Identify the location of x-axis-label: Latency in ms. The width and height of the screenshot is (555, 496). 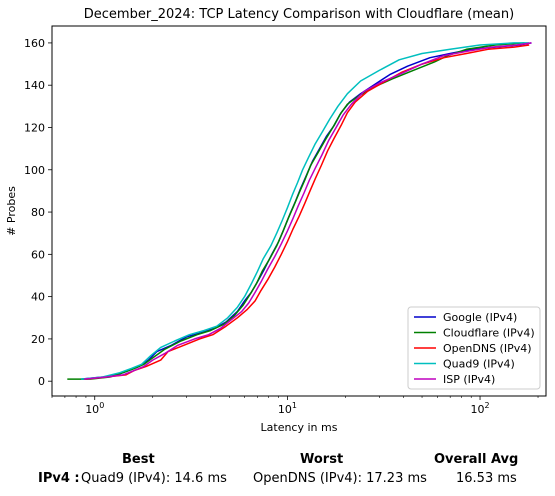
(299, 427).